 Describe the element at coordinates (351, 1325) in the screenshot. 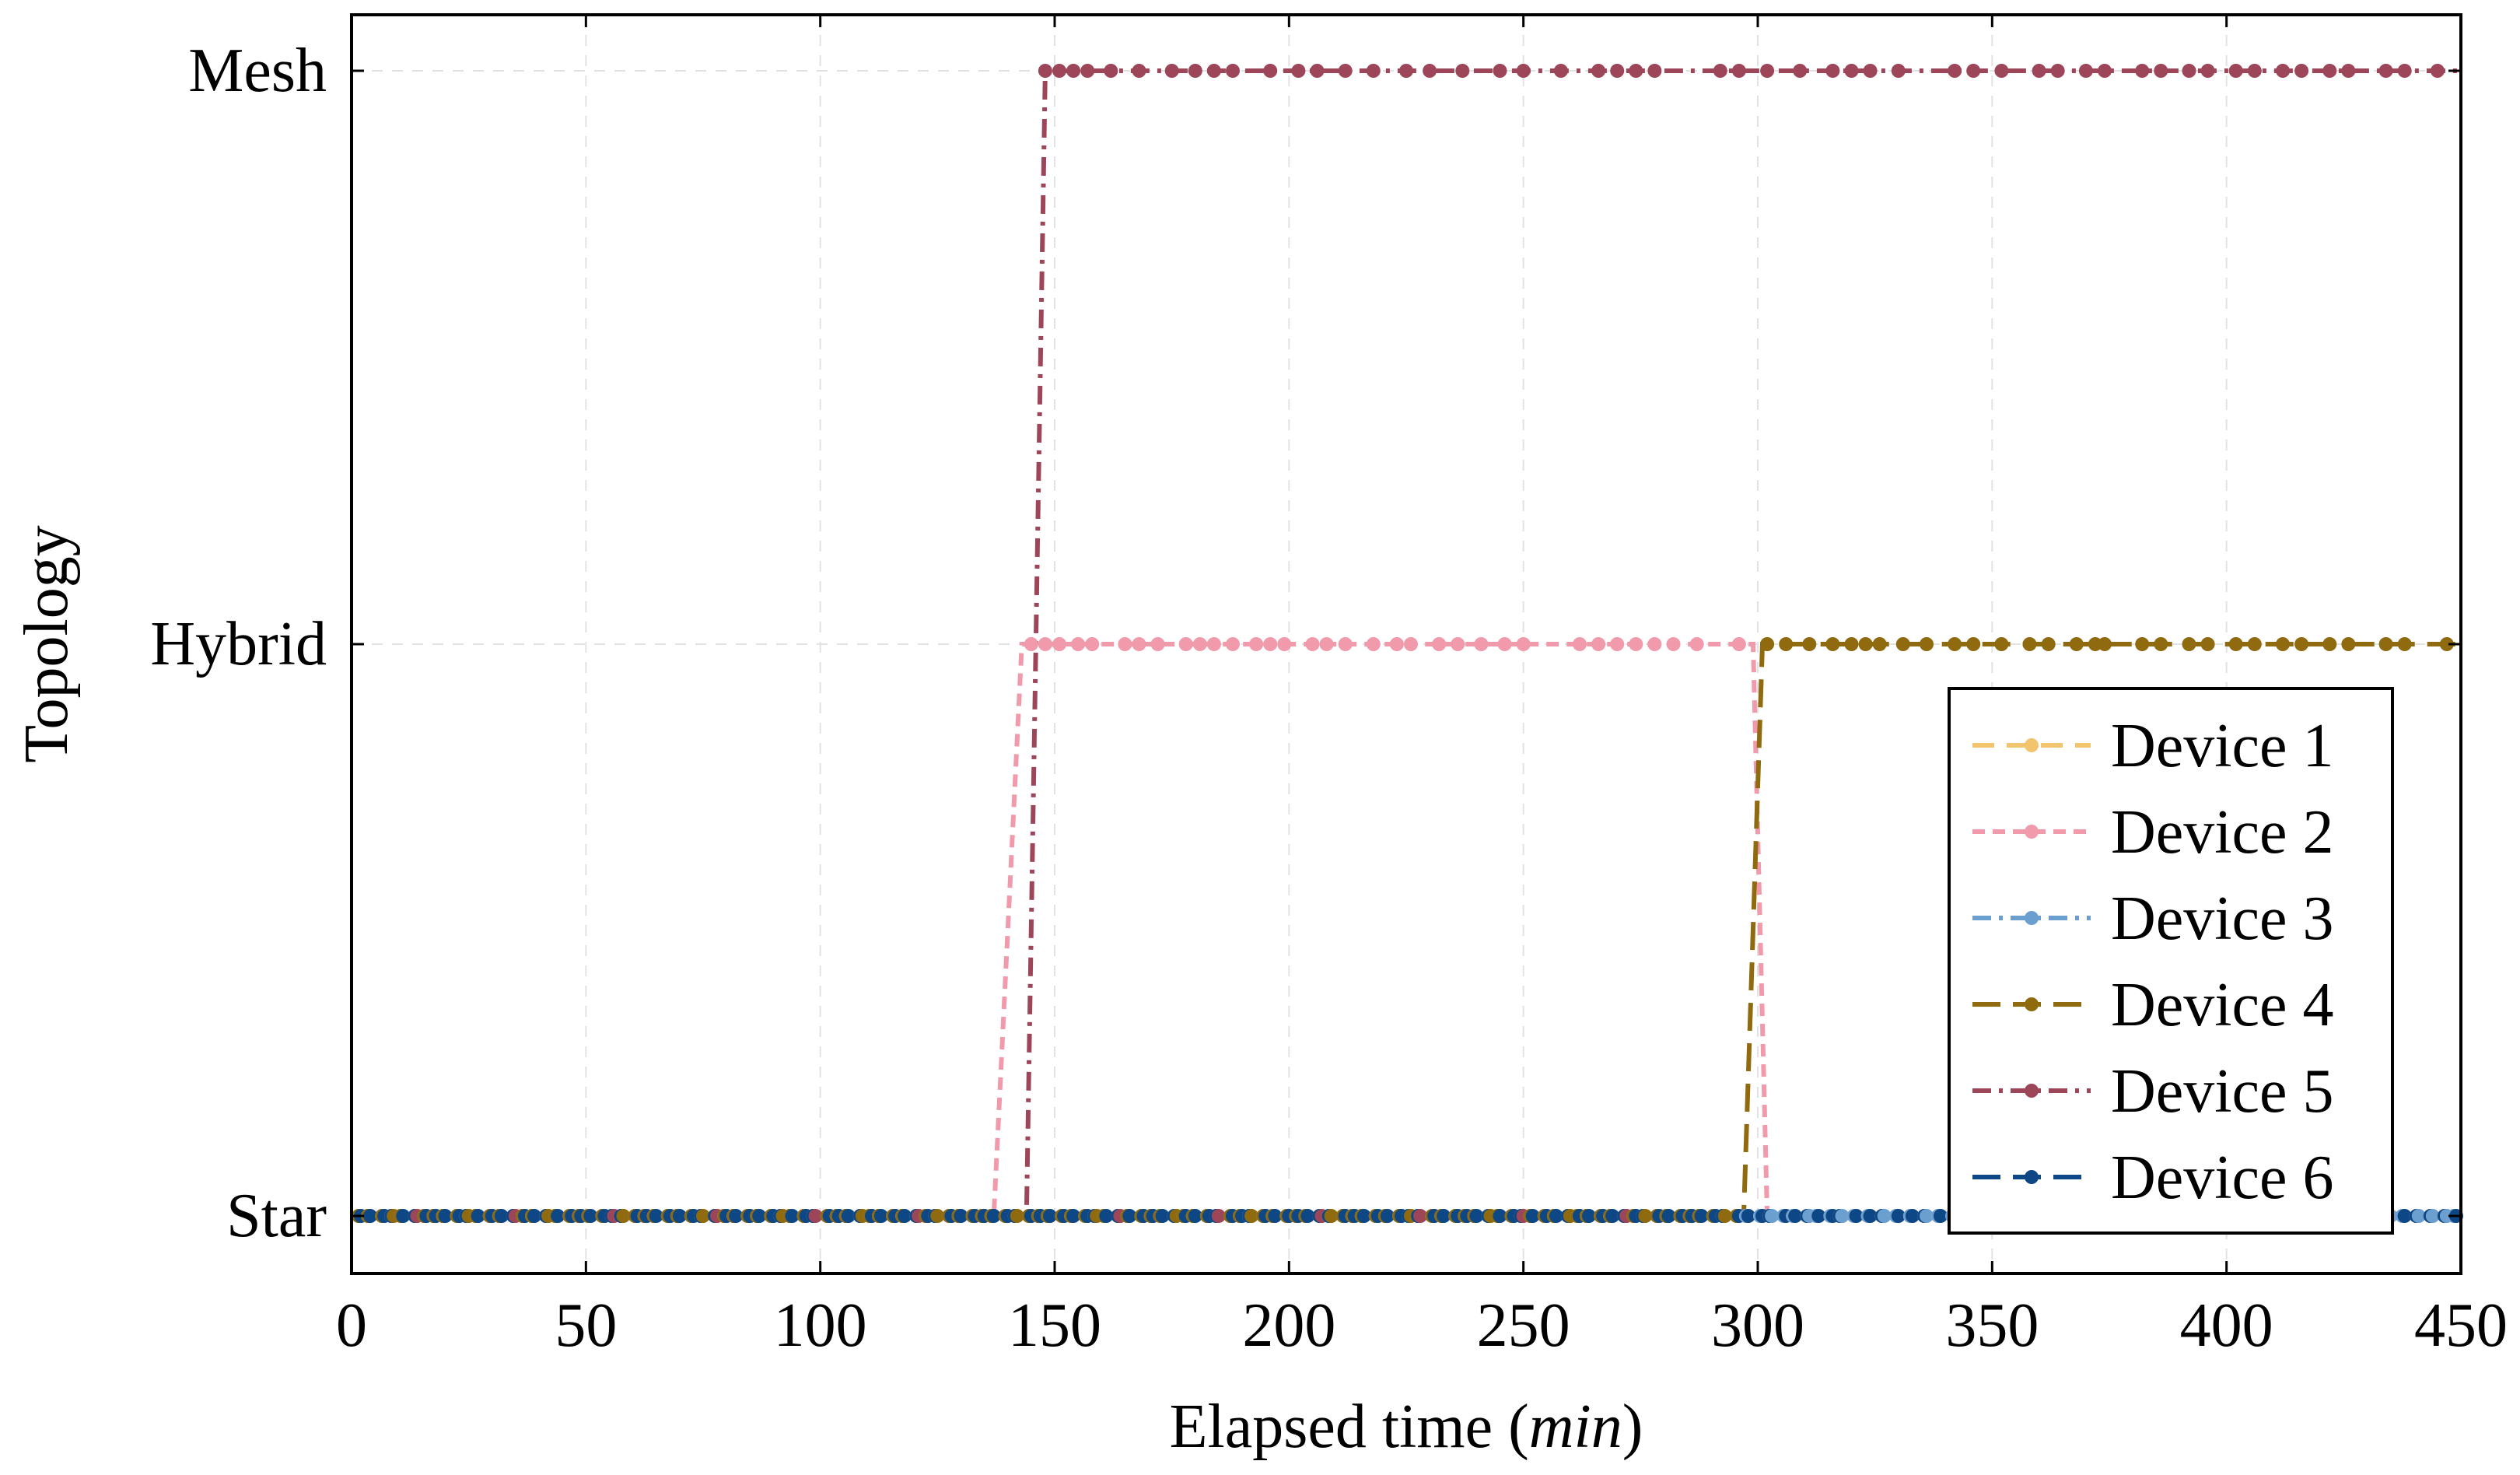

I see `x-tick-label: 0` at that location.